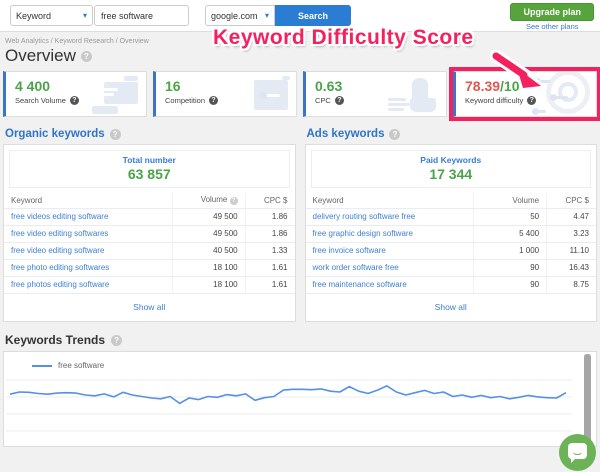  What do you see at coordinates (329, 86) in the screenshot?
I see `metric-value: 0.63` at bounding box center [329, 86].